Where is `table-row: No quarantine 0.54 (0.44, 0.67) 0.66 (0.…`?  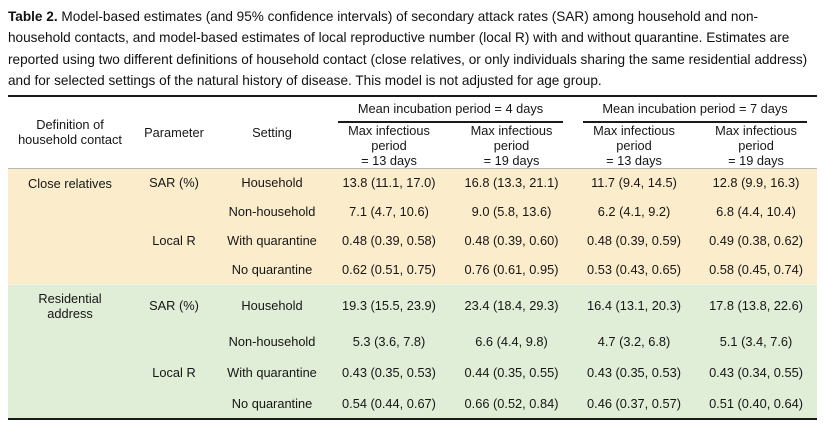
table-row: No quarantine 0.54 (0.44, 0.67) 0.66 (0.… is located at coordinates (413, 404).